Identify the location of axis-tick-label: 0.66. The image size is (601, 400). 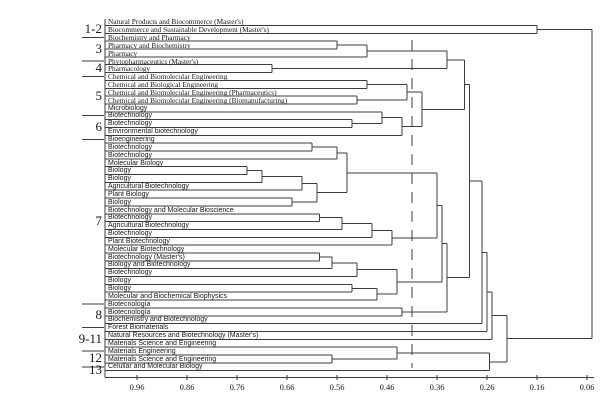
(287, 387).